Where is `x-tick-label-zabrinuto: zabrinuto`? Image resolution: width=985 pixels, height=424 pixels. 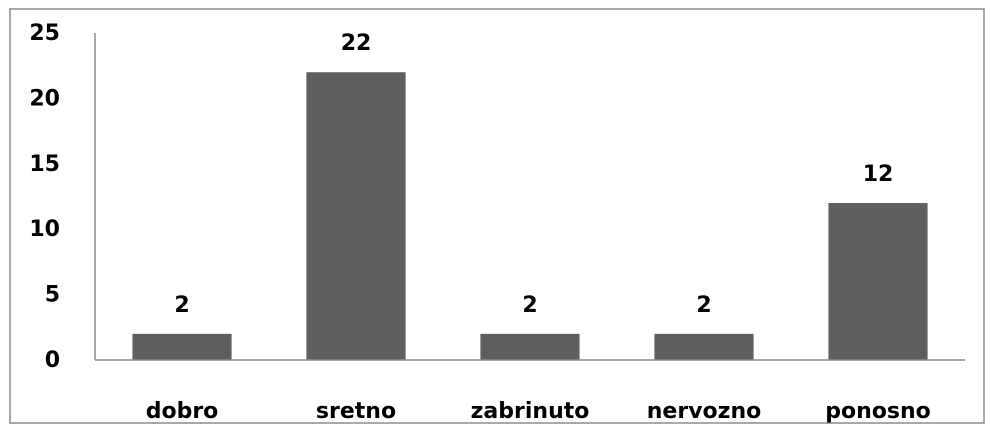
x-tick-label-zabrinuto: zabrinuto is located at coordinates (530, 411).